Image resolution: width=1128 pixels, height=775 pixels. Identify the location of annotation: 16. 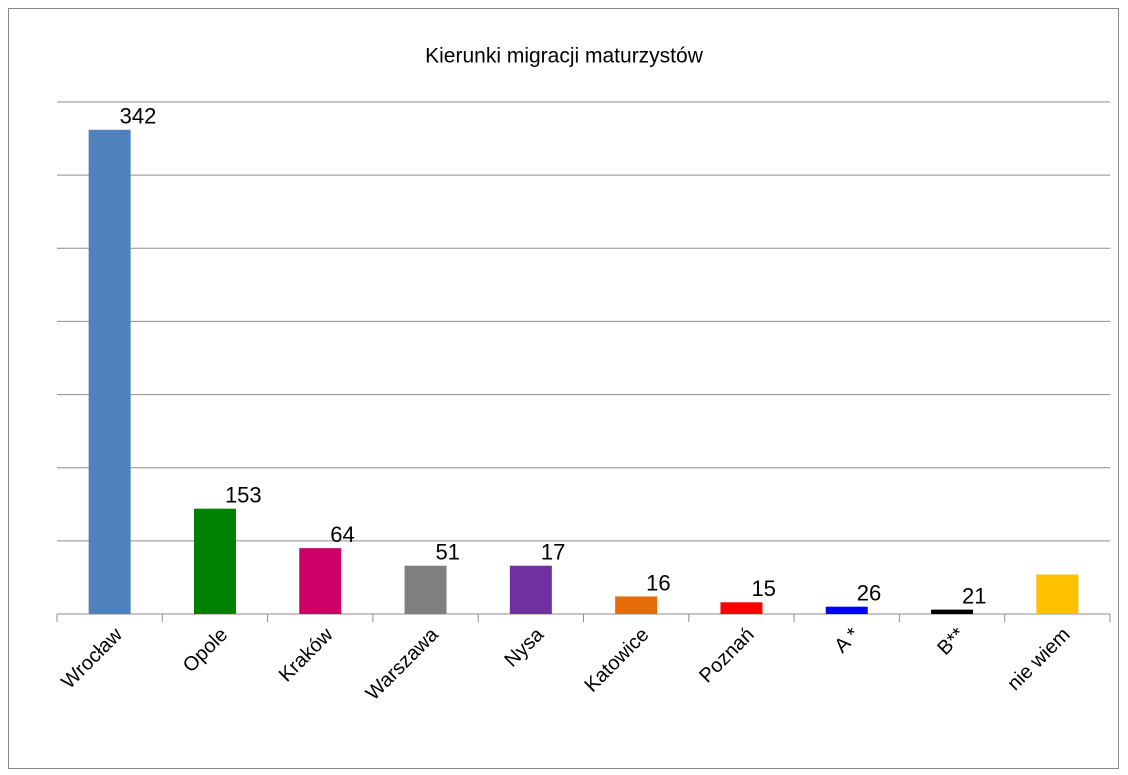
(658, 582).